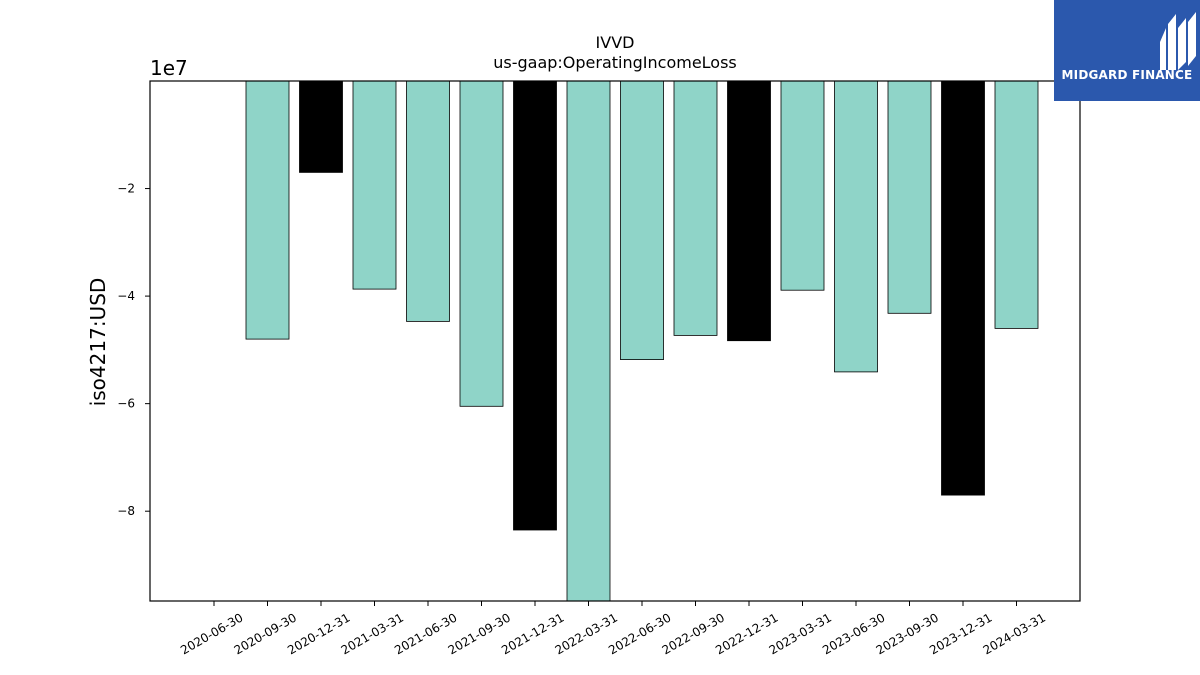 Image resolution: width=1200 pixels, height=675 pixels. Describe the element at coordinates (169, 68) in the screenshot. I see `y-offset-label: 1e7` at that location.